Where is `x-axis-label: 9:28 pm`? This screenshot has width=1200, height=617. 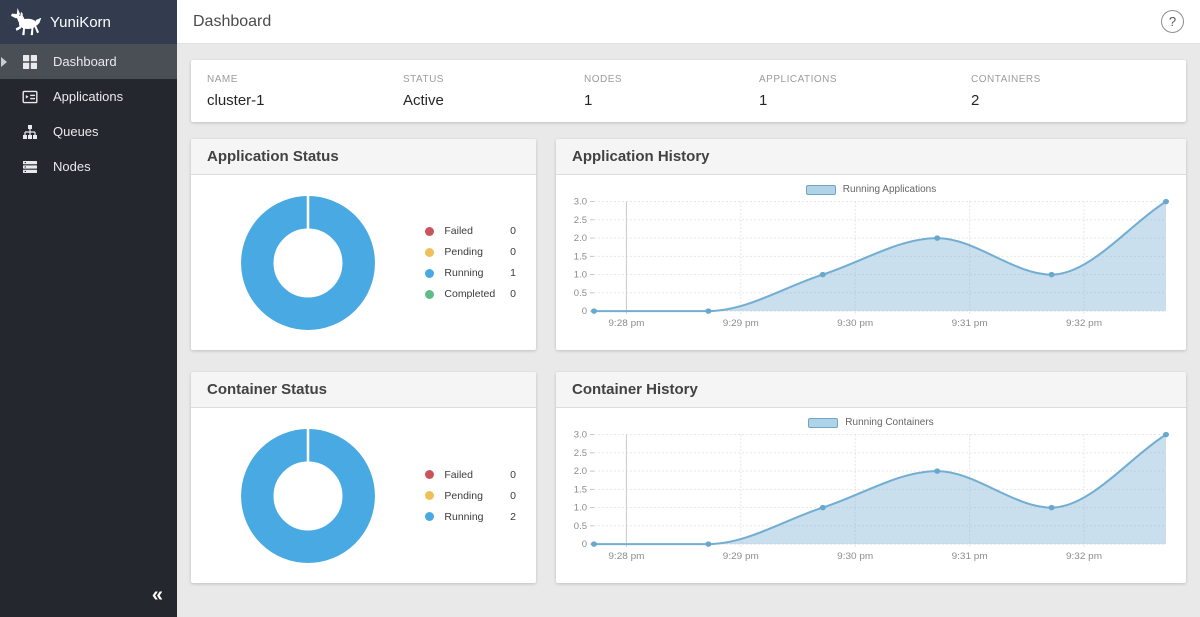
x-axis-label: 9:28 pm is located at coordinates (626, 556).